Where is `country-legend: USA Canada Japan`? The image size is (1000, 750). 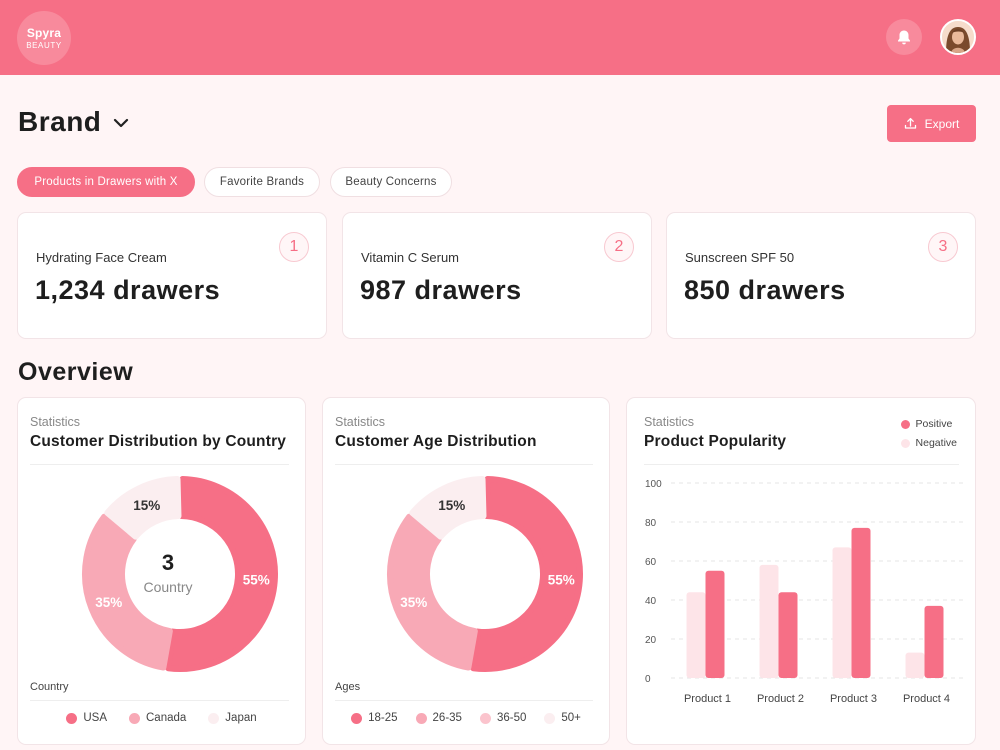 country-legend: USA Canada Japan is located at coordinates (161, 718).